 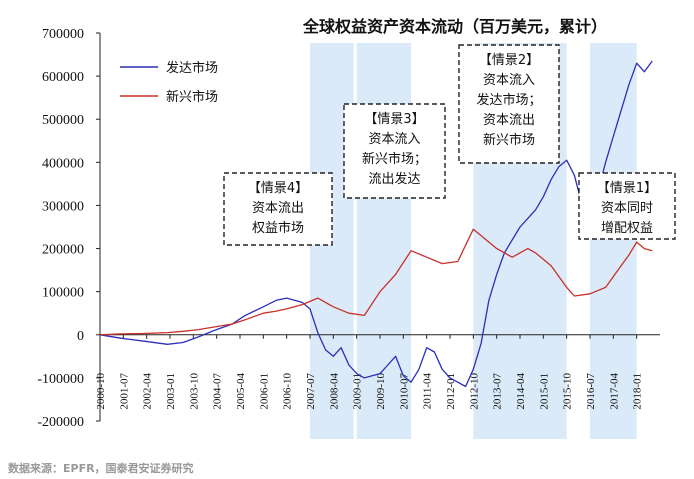 What do you see at coordinates (63, 34) in the screenshot?
I see `y-tick-label: 700000` at bounding box center [63, 34].